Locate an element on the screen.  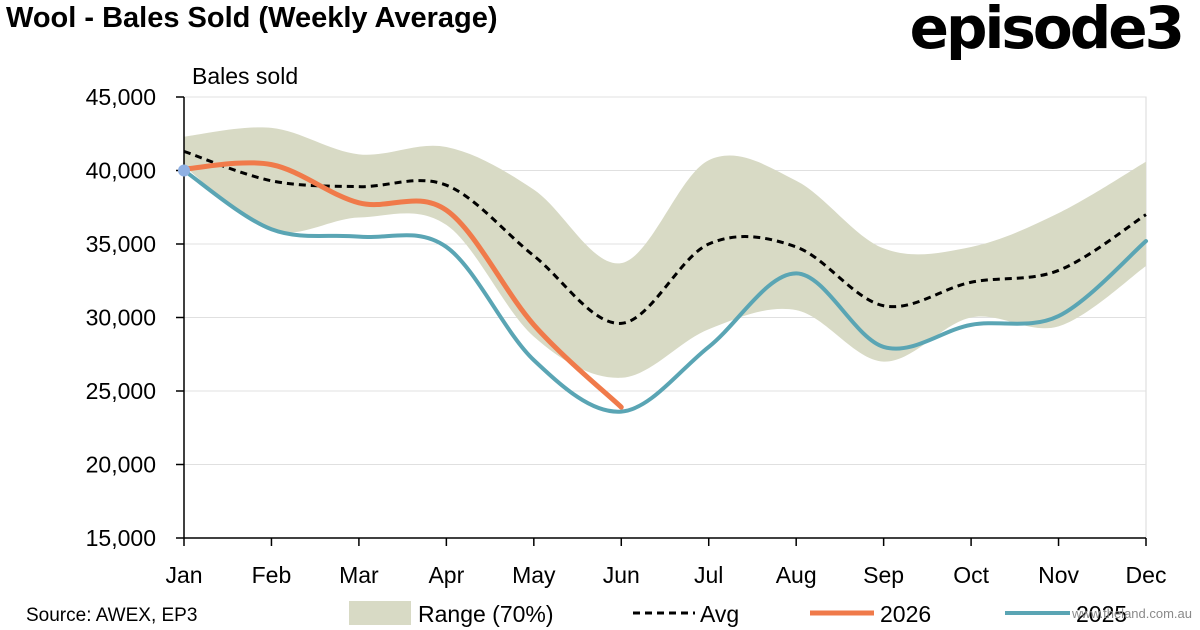
x-tick-label: Jun is located at coordinates (621, 575).